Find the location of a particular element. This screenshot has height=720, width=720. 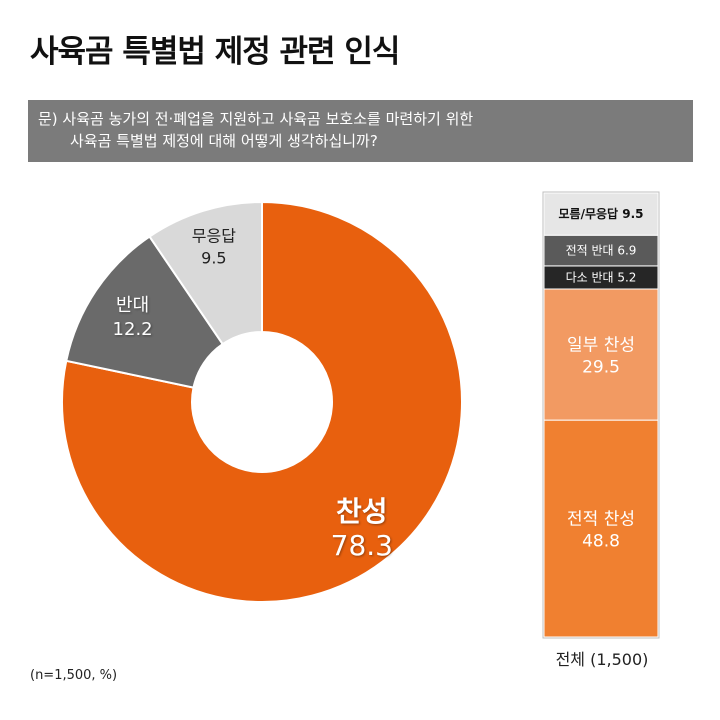

donut-slice-no-answer is located at coordinates (205, 273).